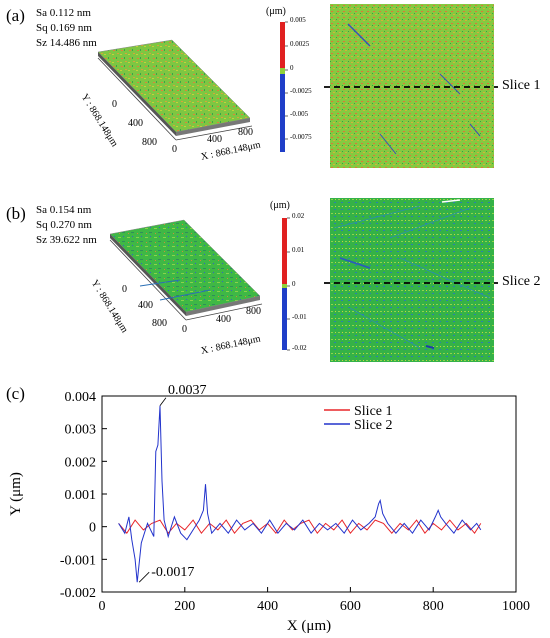  I want to click on panel-b-y-tick-400: 400, so click(145, 305).